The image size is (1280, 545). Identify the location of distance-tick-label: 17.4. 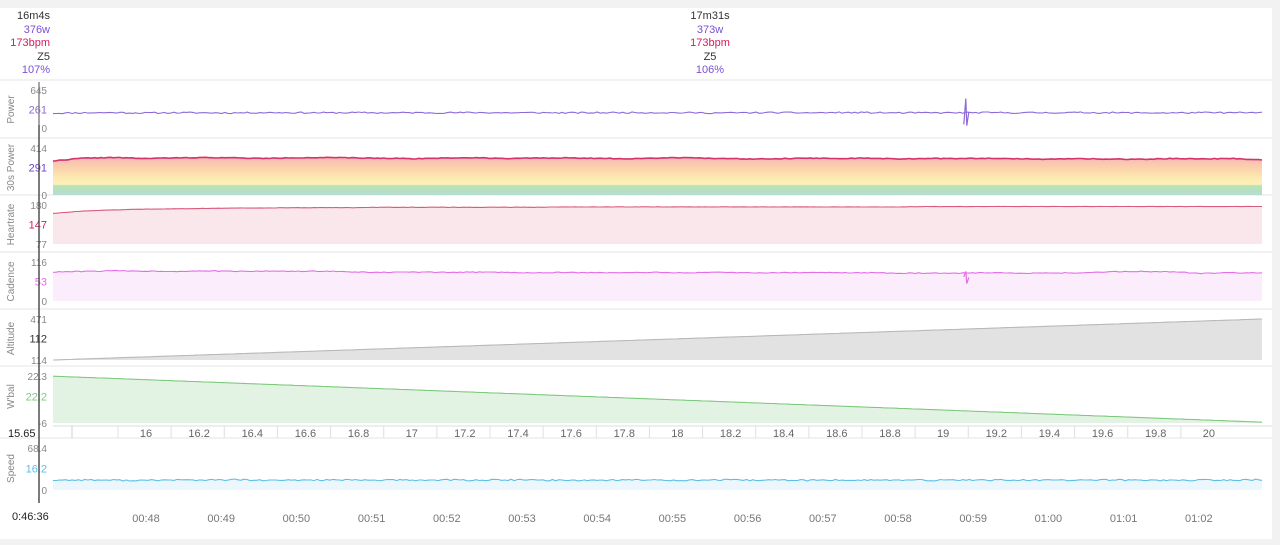
(517, 434).